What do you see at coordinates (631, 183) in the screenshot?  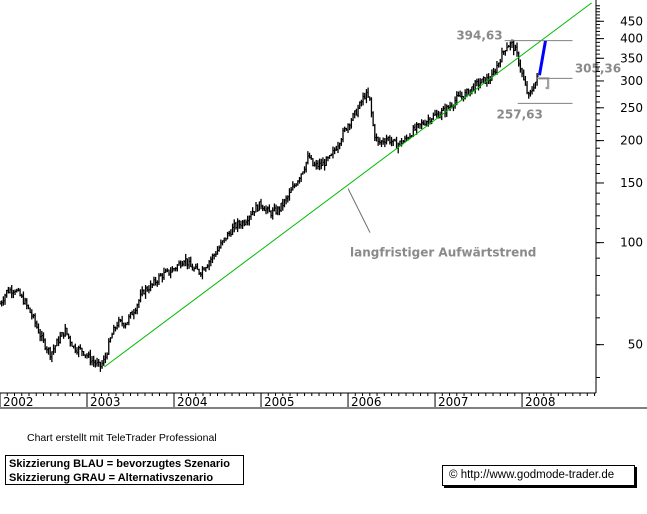 I see `y-tick-label: 150` at bounding box center [631, 183].